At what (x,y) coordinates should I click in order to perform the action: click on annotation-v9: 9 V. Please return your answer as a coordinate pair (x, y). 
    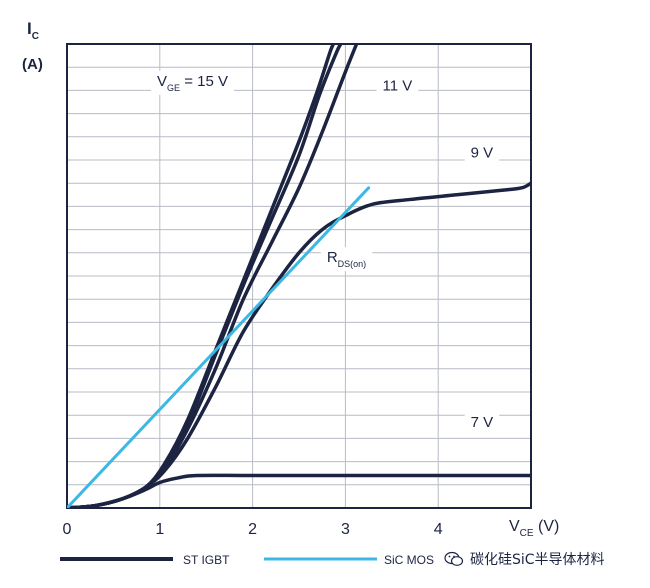
    Looking at the image, I should click on (482, 153).